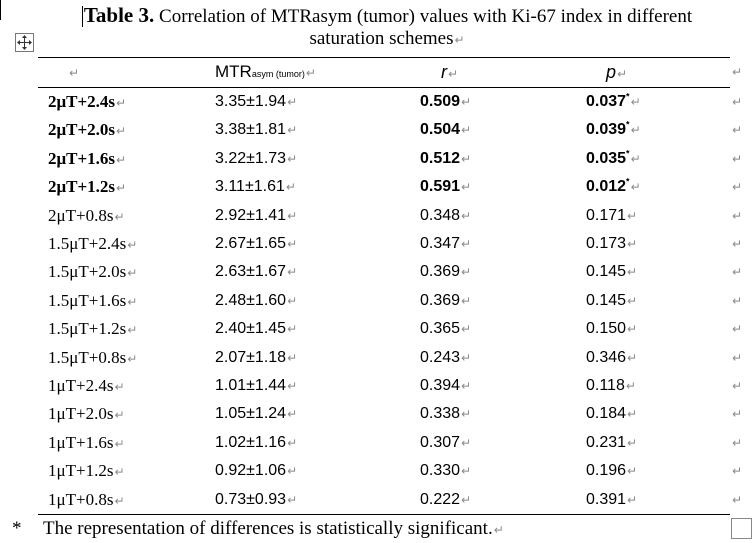 The height and width of the screenshot is (543, 753). I want to click on p-cell: 0.035*↵, so click(613, 157).